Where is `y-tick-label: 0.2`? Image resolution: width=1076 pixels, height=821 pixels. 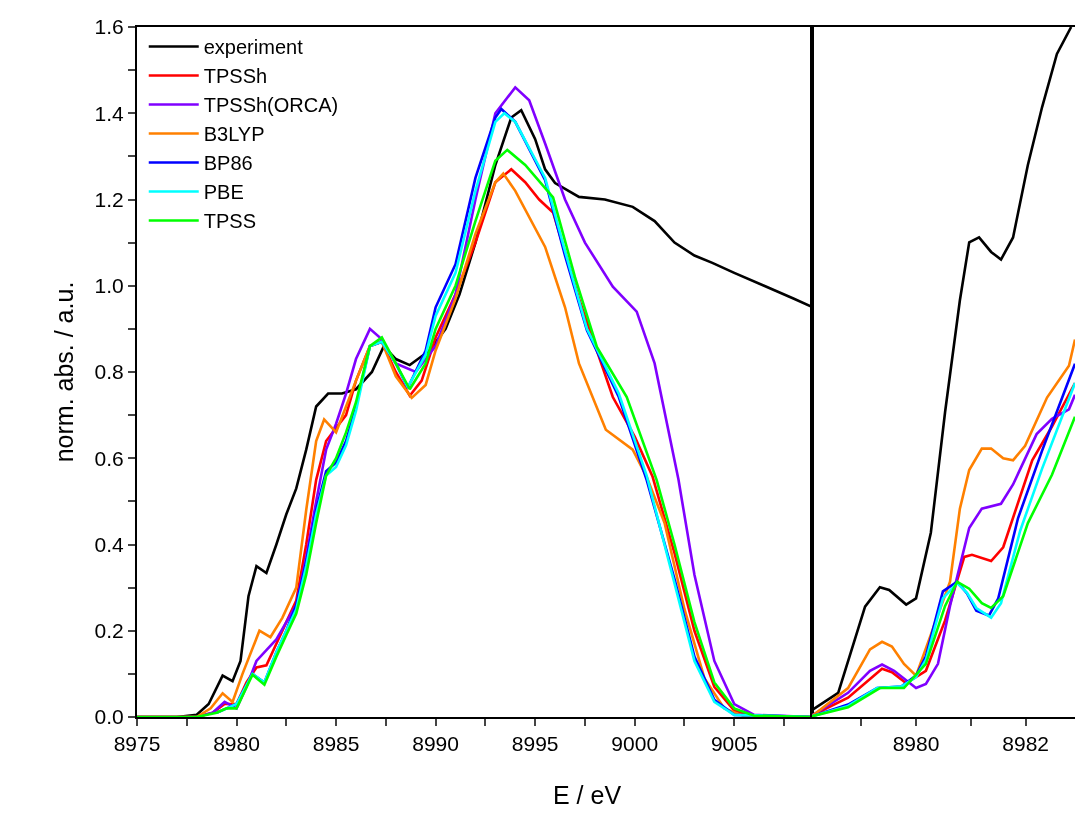
y-tick-label: 0.2 is located at coordinates (109, 631).